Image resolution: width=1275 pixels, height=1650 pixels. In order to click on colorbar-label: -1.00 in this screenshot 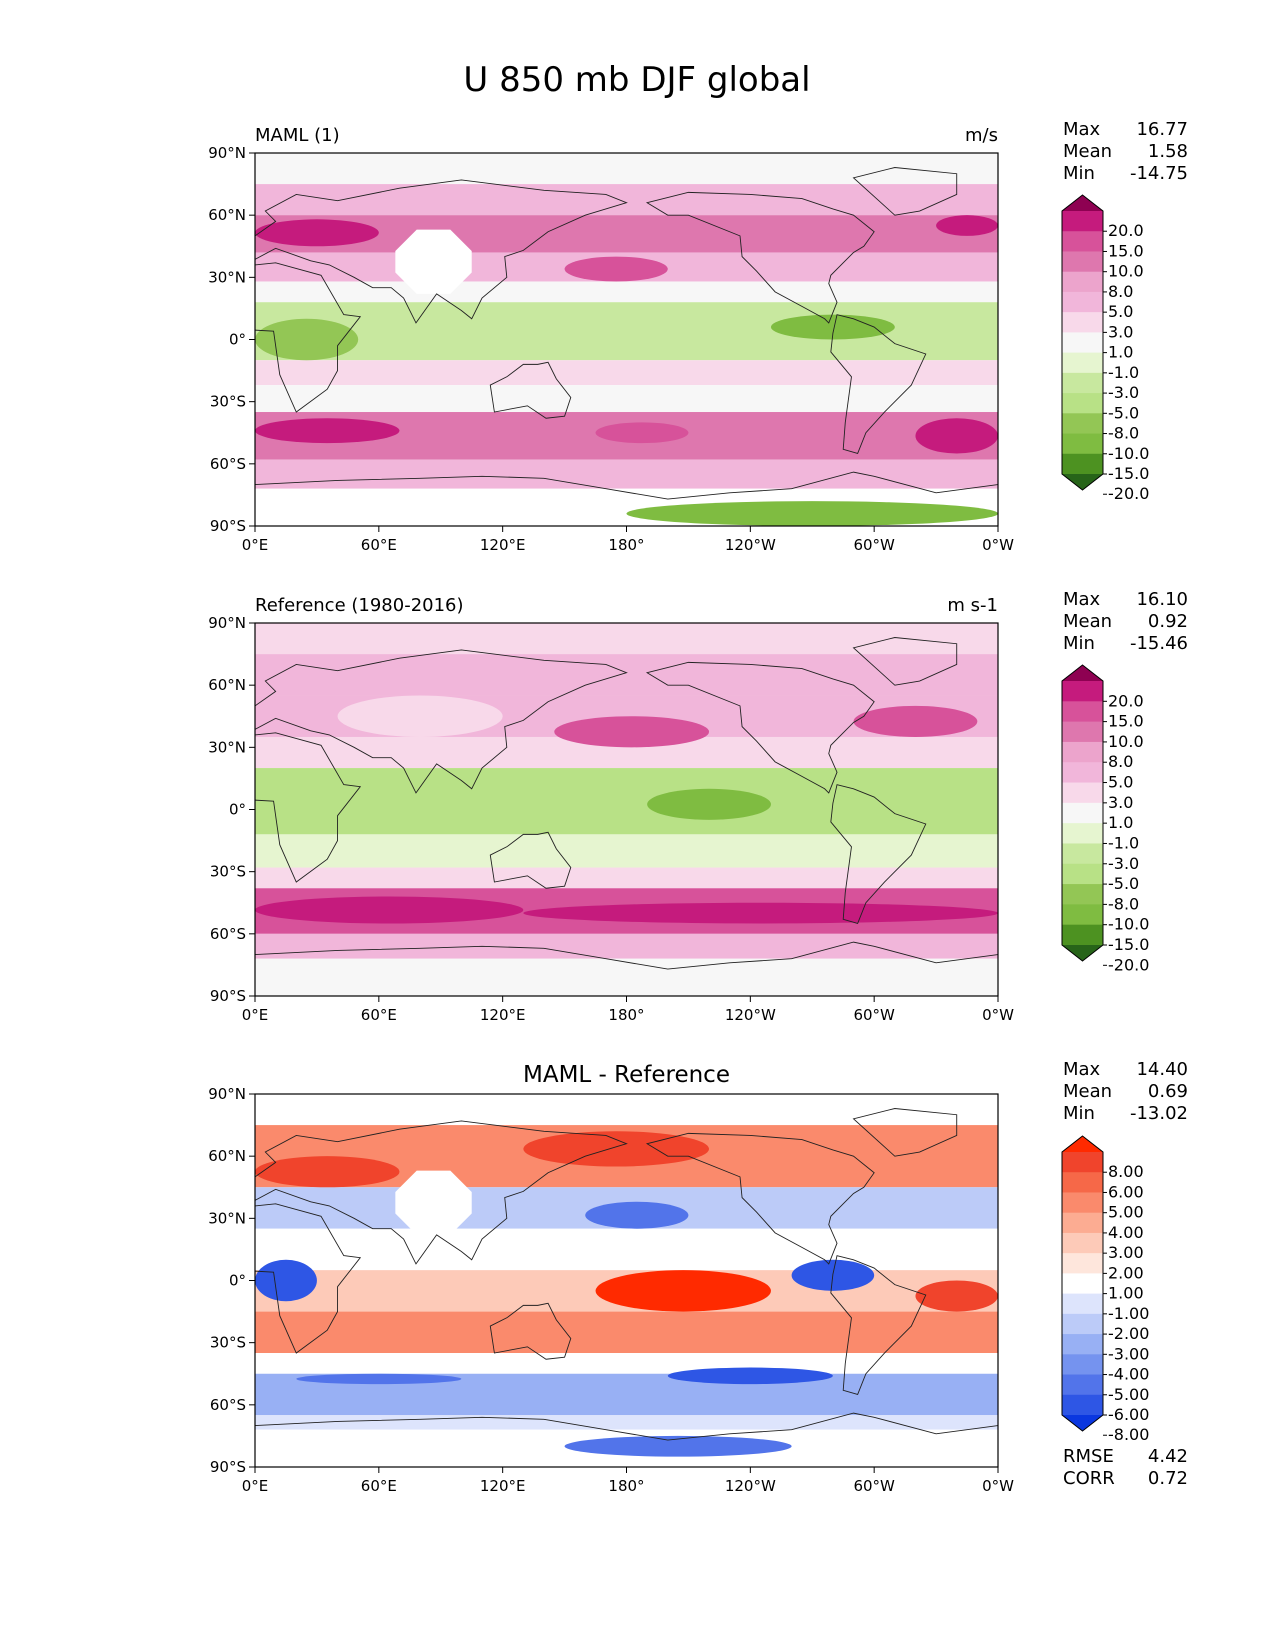, I will do `click(1128, 1313)`.